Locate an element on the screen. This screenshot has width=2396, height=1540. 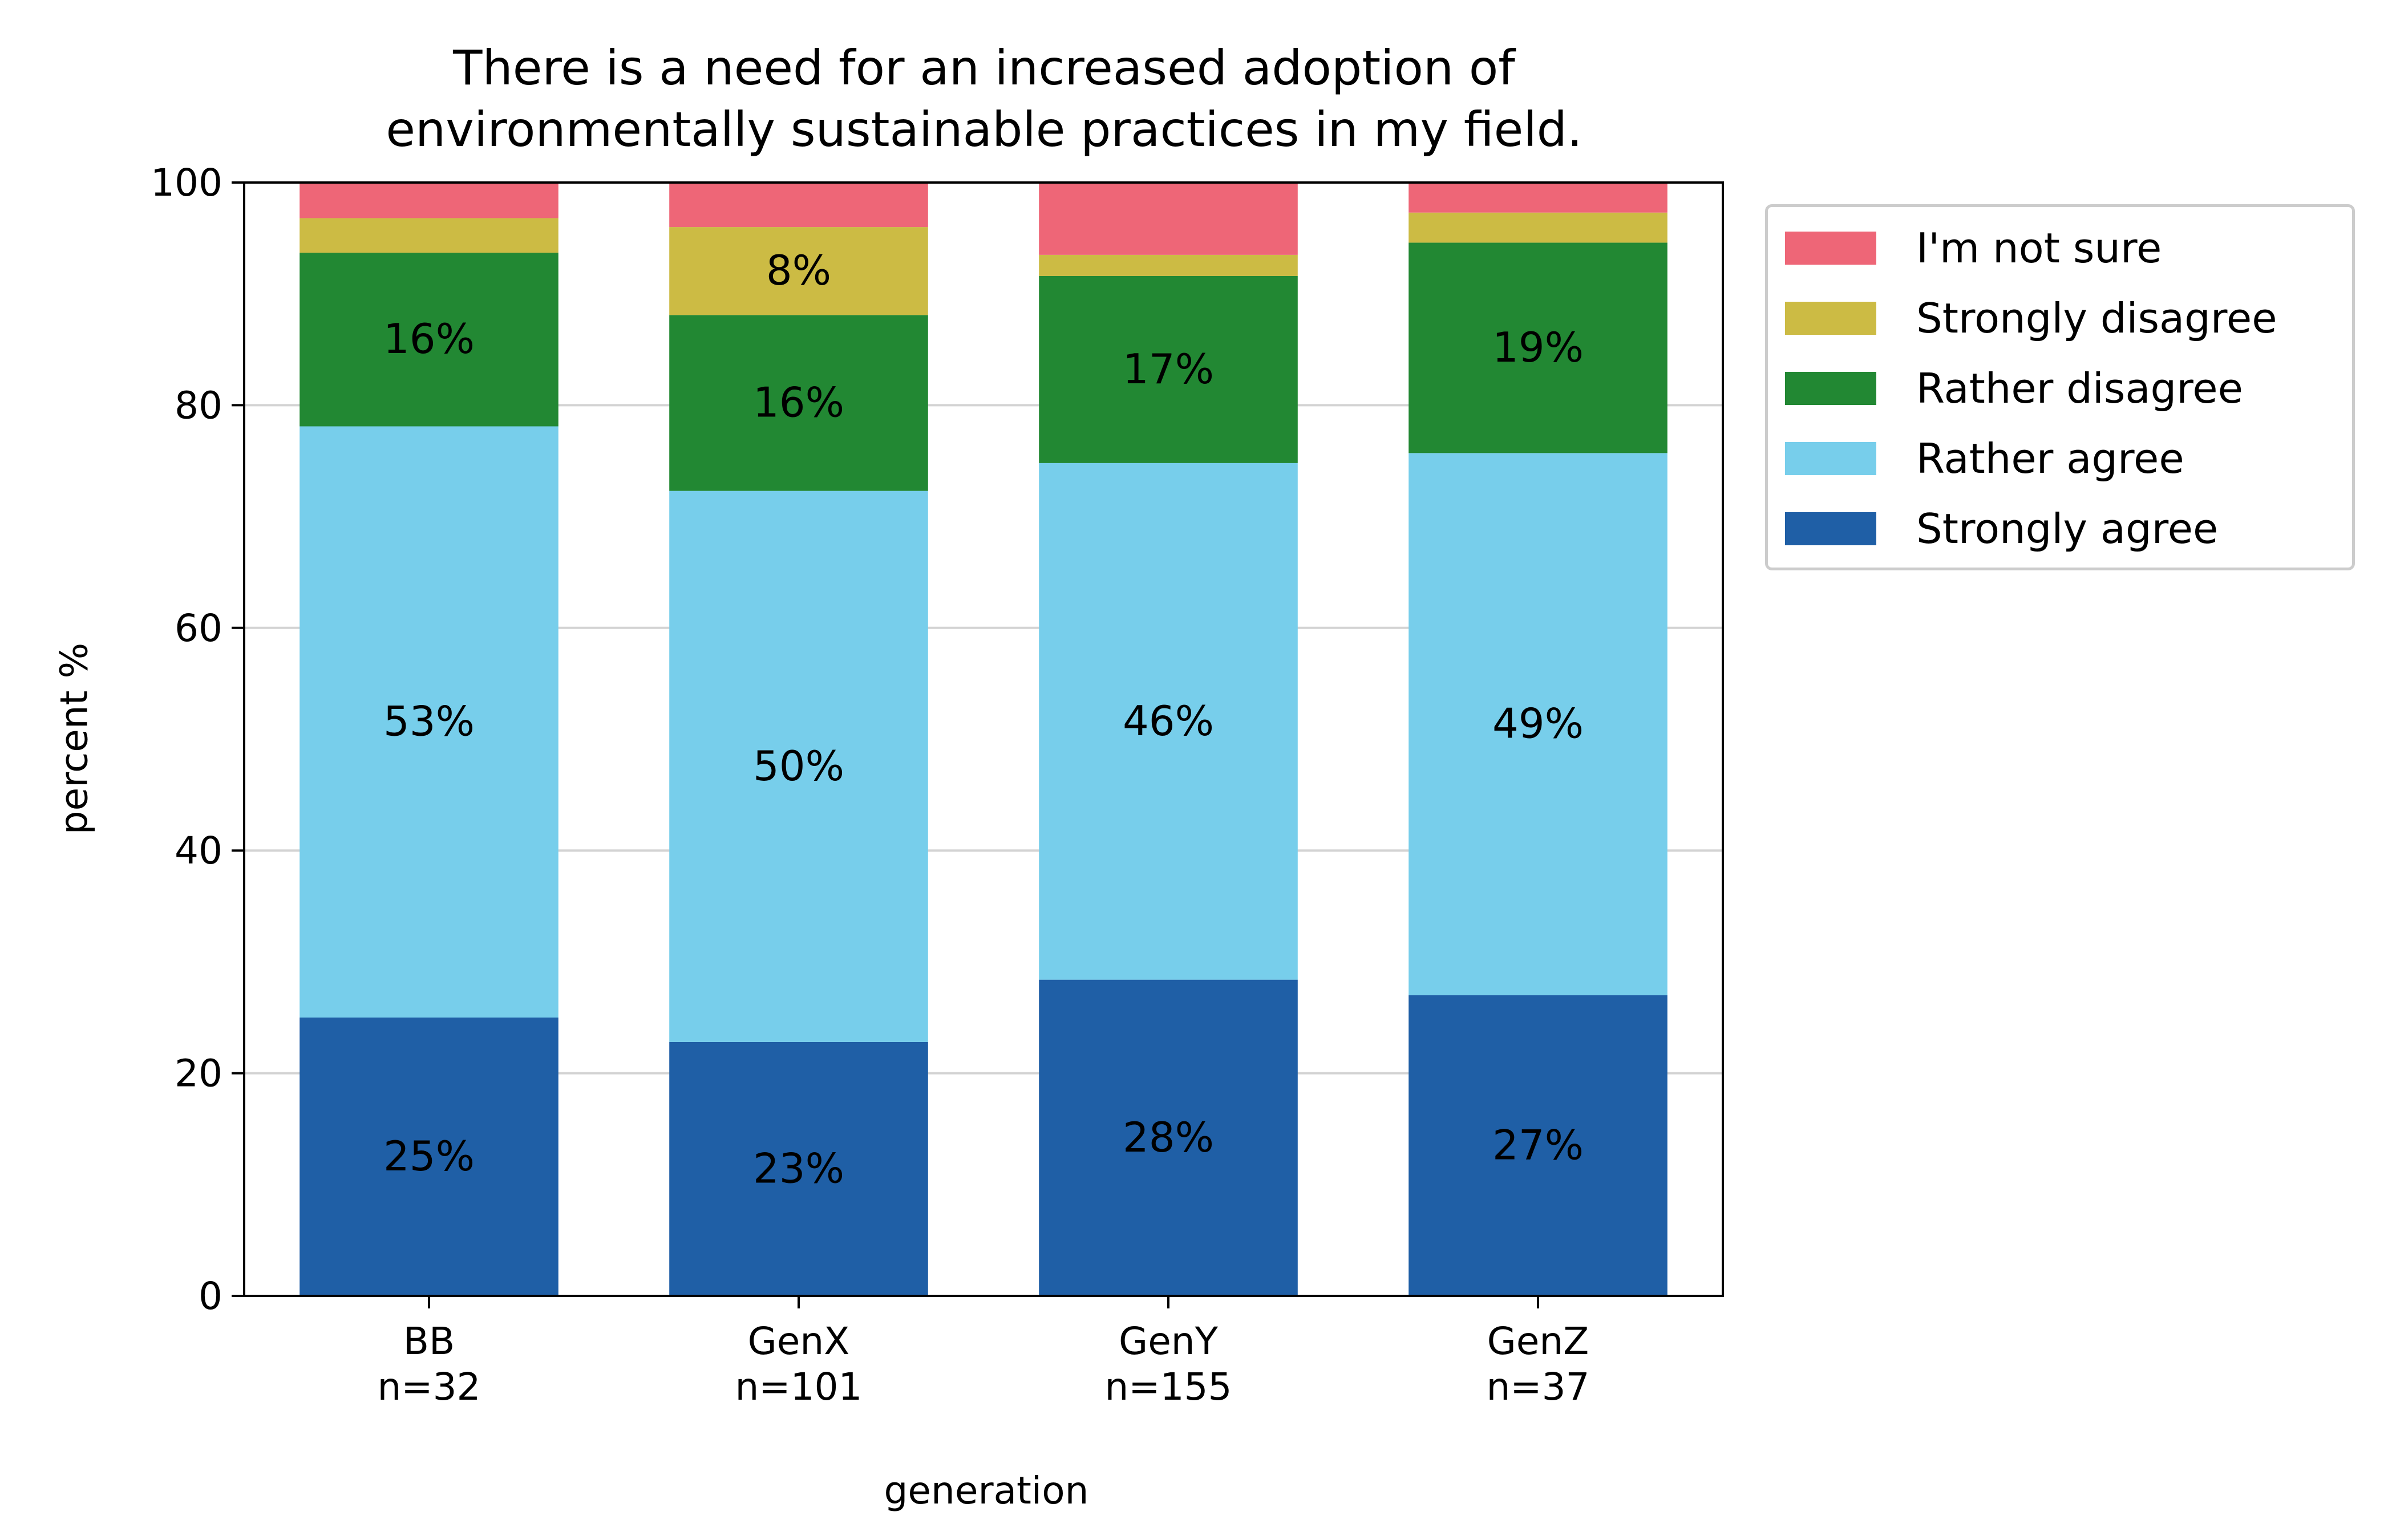
data-label: 27% is located at coordinates (1538, 1145).